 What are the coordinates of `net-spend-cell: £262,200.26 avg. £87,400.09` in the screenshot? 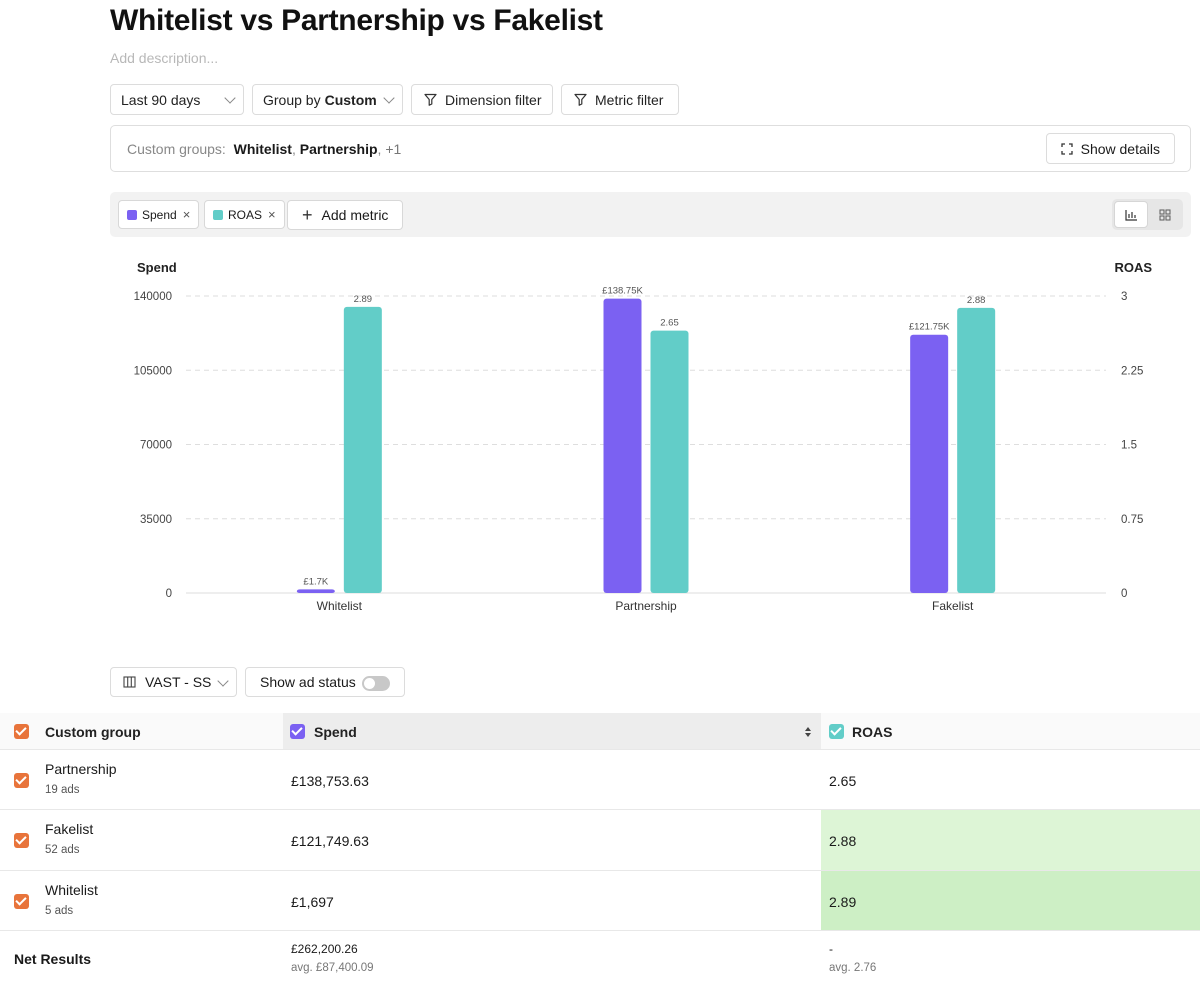 It's located at (552, 956).